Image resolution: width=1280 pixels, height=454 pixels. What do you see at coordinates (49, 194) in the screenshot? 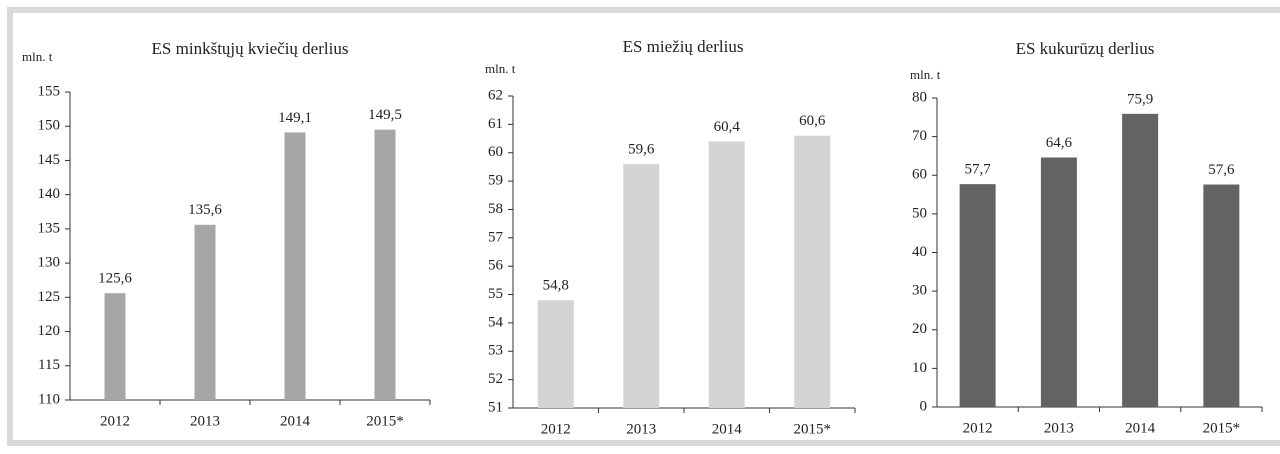
I see `y-tick-label: 140` at bounding box center [49, 194].